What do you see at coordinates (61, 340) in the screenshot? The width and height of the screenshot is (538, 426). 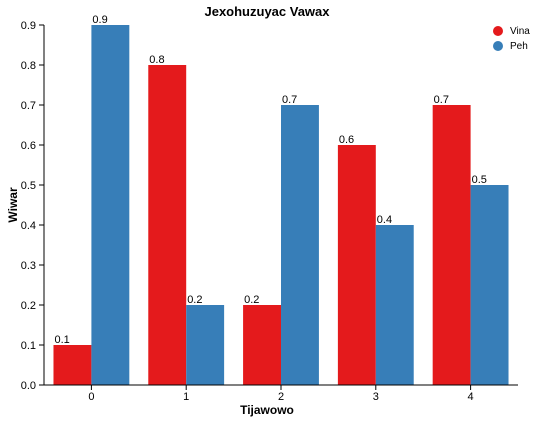 I see `data-label-vina-0: 0.1` at bounding box center [61, 340].